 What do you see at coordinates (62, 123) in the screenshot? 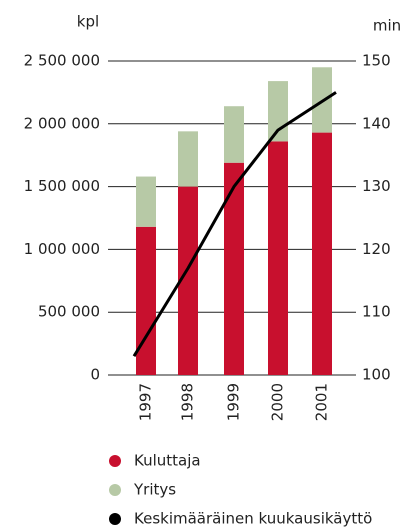
I see `y-tick-label: 2 000 000` at bounding box center [62, 123].